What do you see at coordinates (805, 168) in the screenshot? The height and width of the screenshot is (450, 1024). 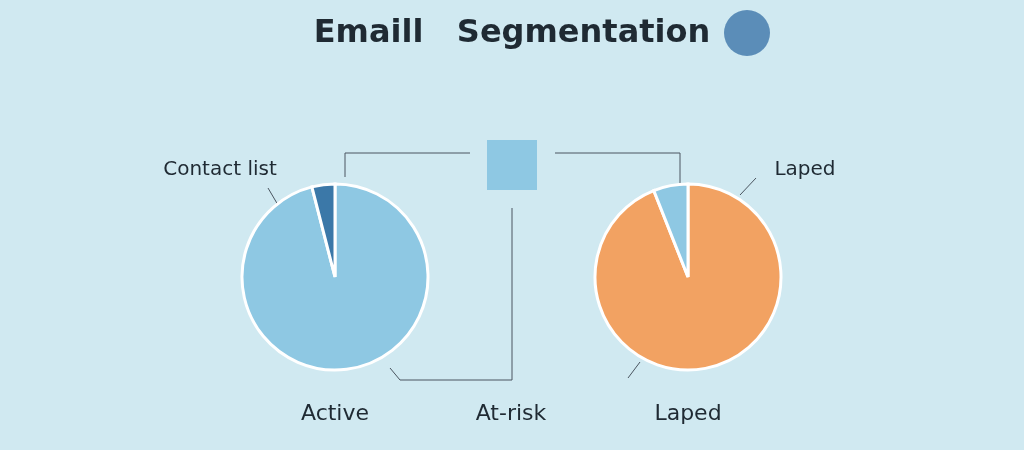 I see `slice-label: Laped` at bounding box center [805, 168].